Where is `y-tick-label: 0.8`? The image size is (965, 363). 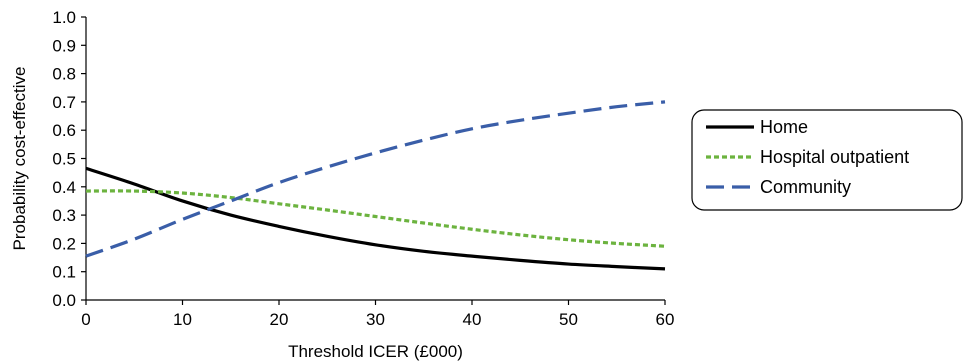 y-tick-label: 0.8 is located at coordinates (64, 74).